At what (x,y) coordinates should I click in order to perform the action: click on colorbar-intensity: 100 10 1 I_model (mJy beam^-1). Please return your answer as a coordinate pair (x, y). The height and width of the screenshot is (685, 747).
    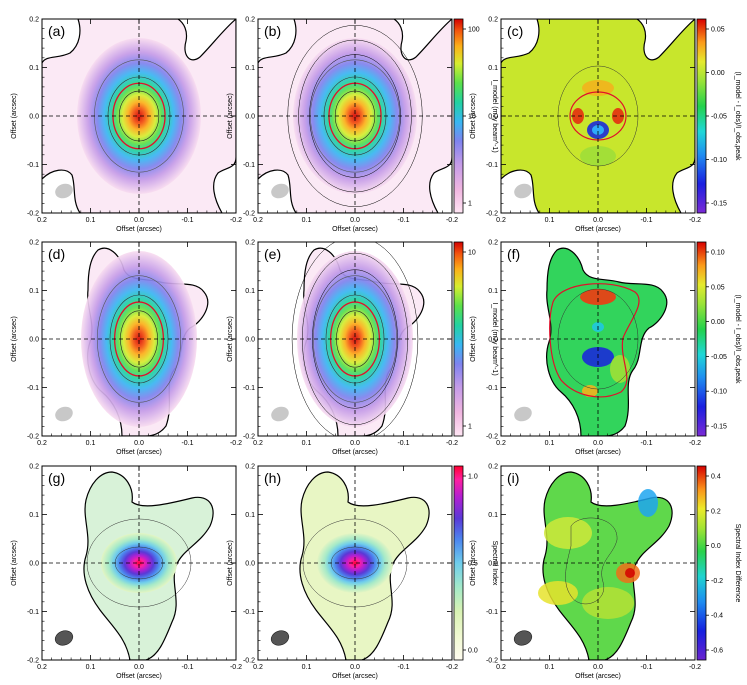
    Looking at the image, I should click on (475, 116).